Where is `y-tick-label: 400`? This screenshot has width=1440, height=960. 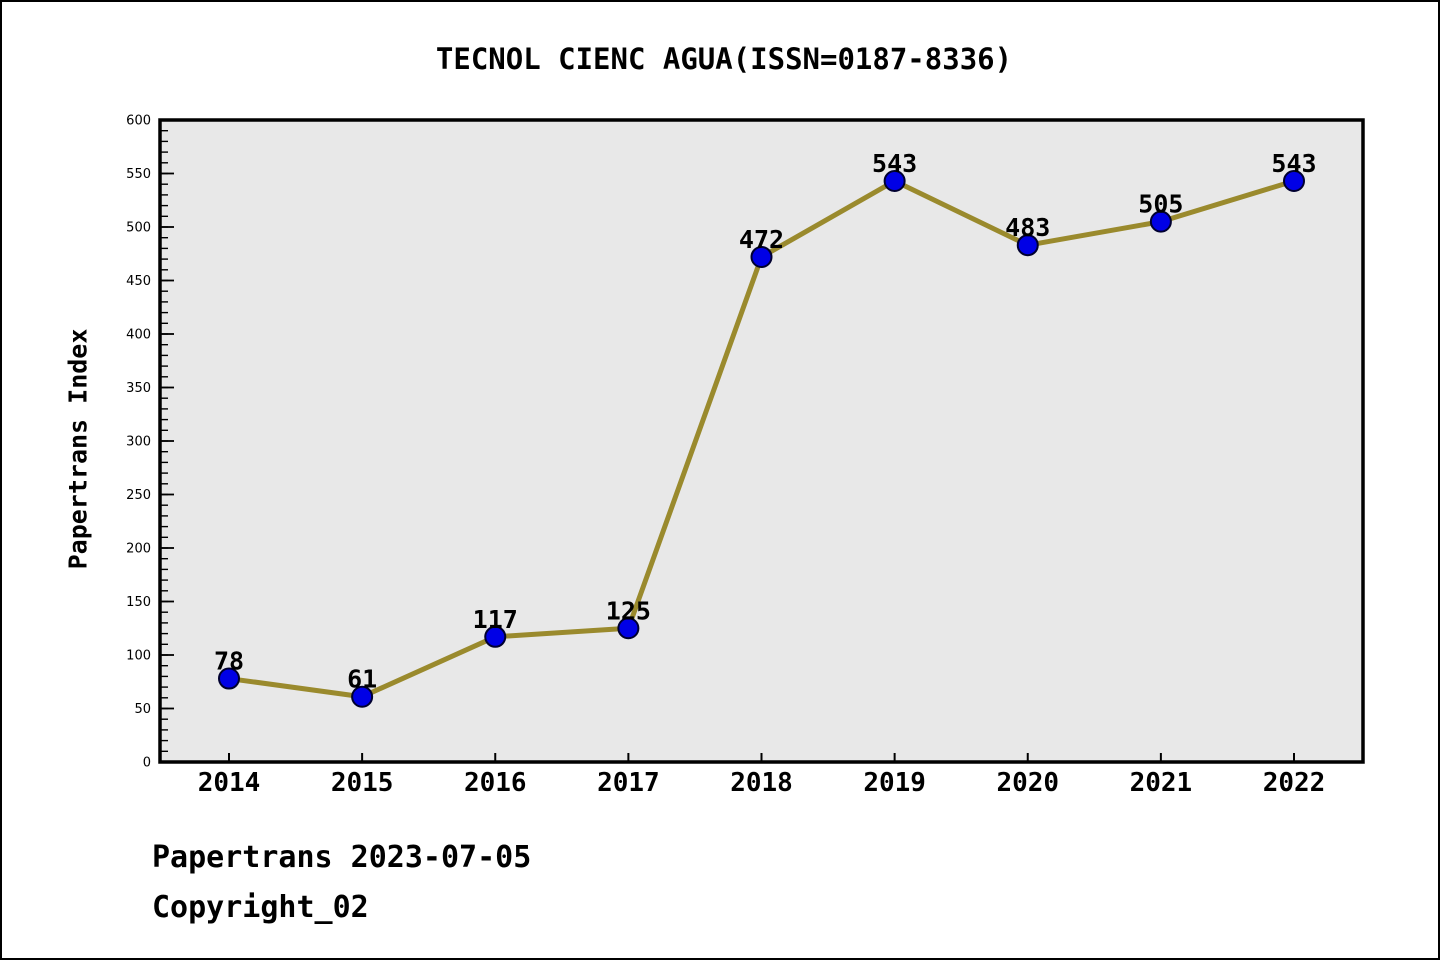 y-tick-label: 400 is located at coordinates (138, 335).